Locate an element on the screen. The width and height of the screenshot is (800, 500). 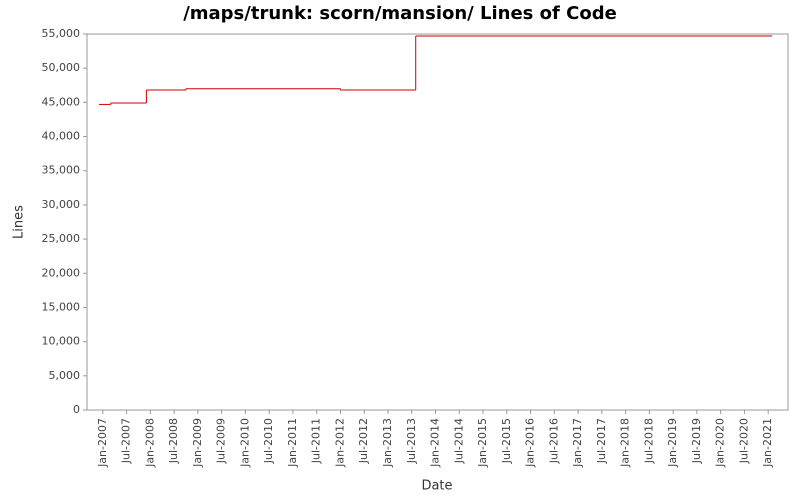
x-tick-label: Jul-2017 is located at coordinates (601, 441).